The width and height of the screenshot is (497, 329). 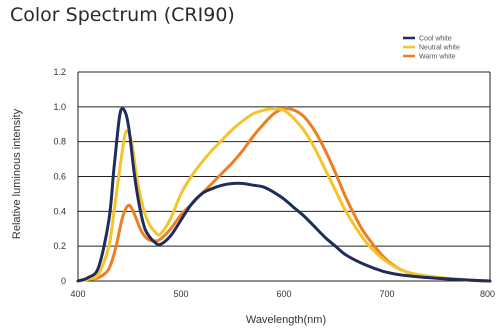 What do you see at coordinates (180, 294) in the screenshot?
I see `x-tick-label: 500` at bounding box center [180, 294].